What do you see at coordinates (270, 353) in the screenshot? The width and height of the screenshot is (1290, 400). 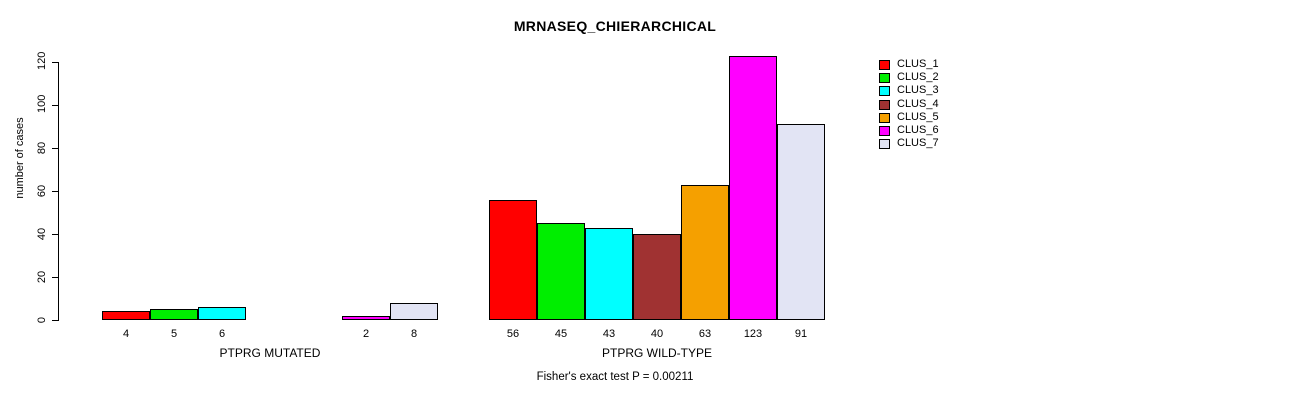 I see `x-axis-group-label: PTPRG MUTATED` at bounding box center [270, 353].